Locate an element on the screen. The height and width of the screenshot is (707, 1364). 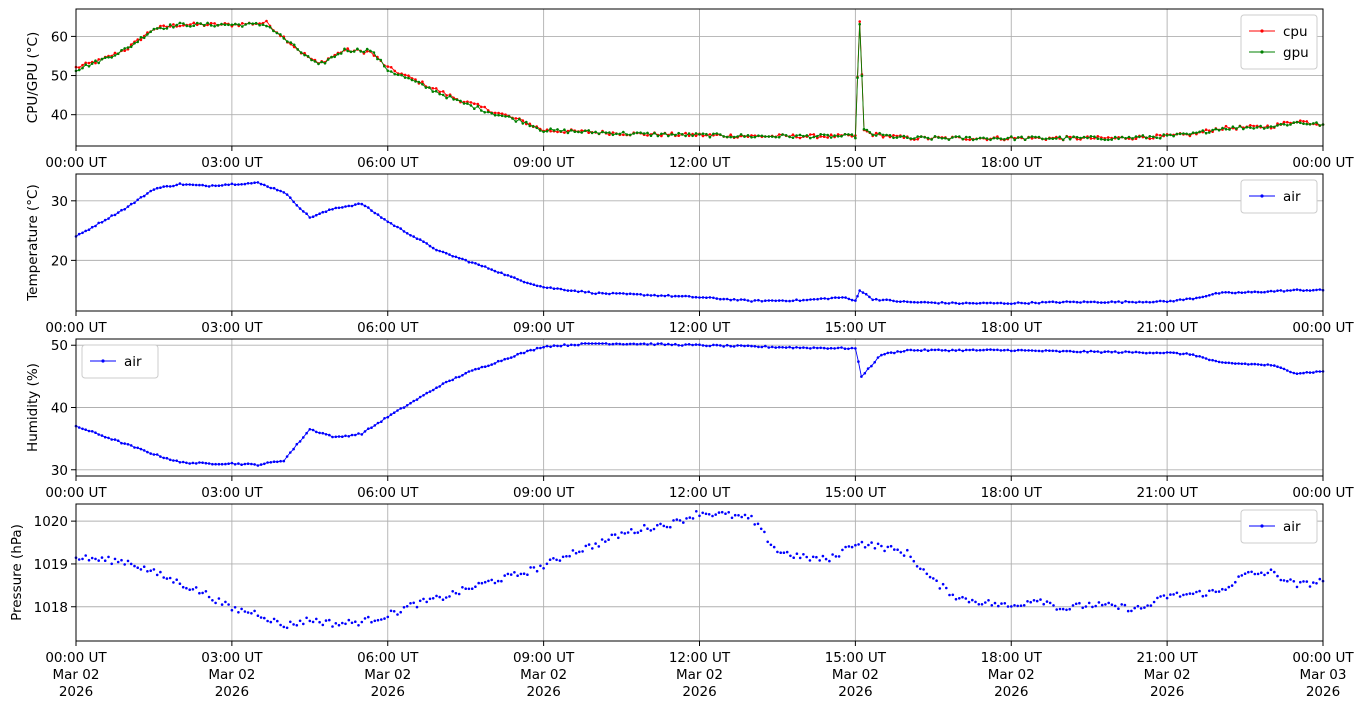
x-tick-label: 03:00 UT is located at coordinates (232, 658).